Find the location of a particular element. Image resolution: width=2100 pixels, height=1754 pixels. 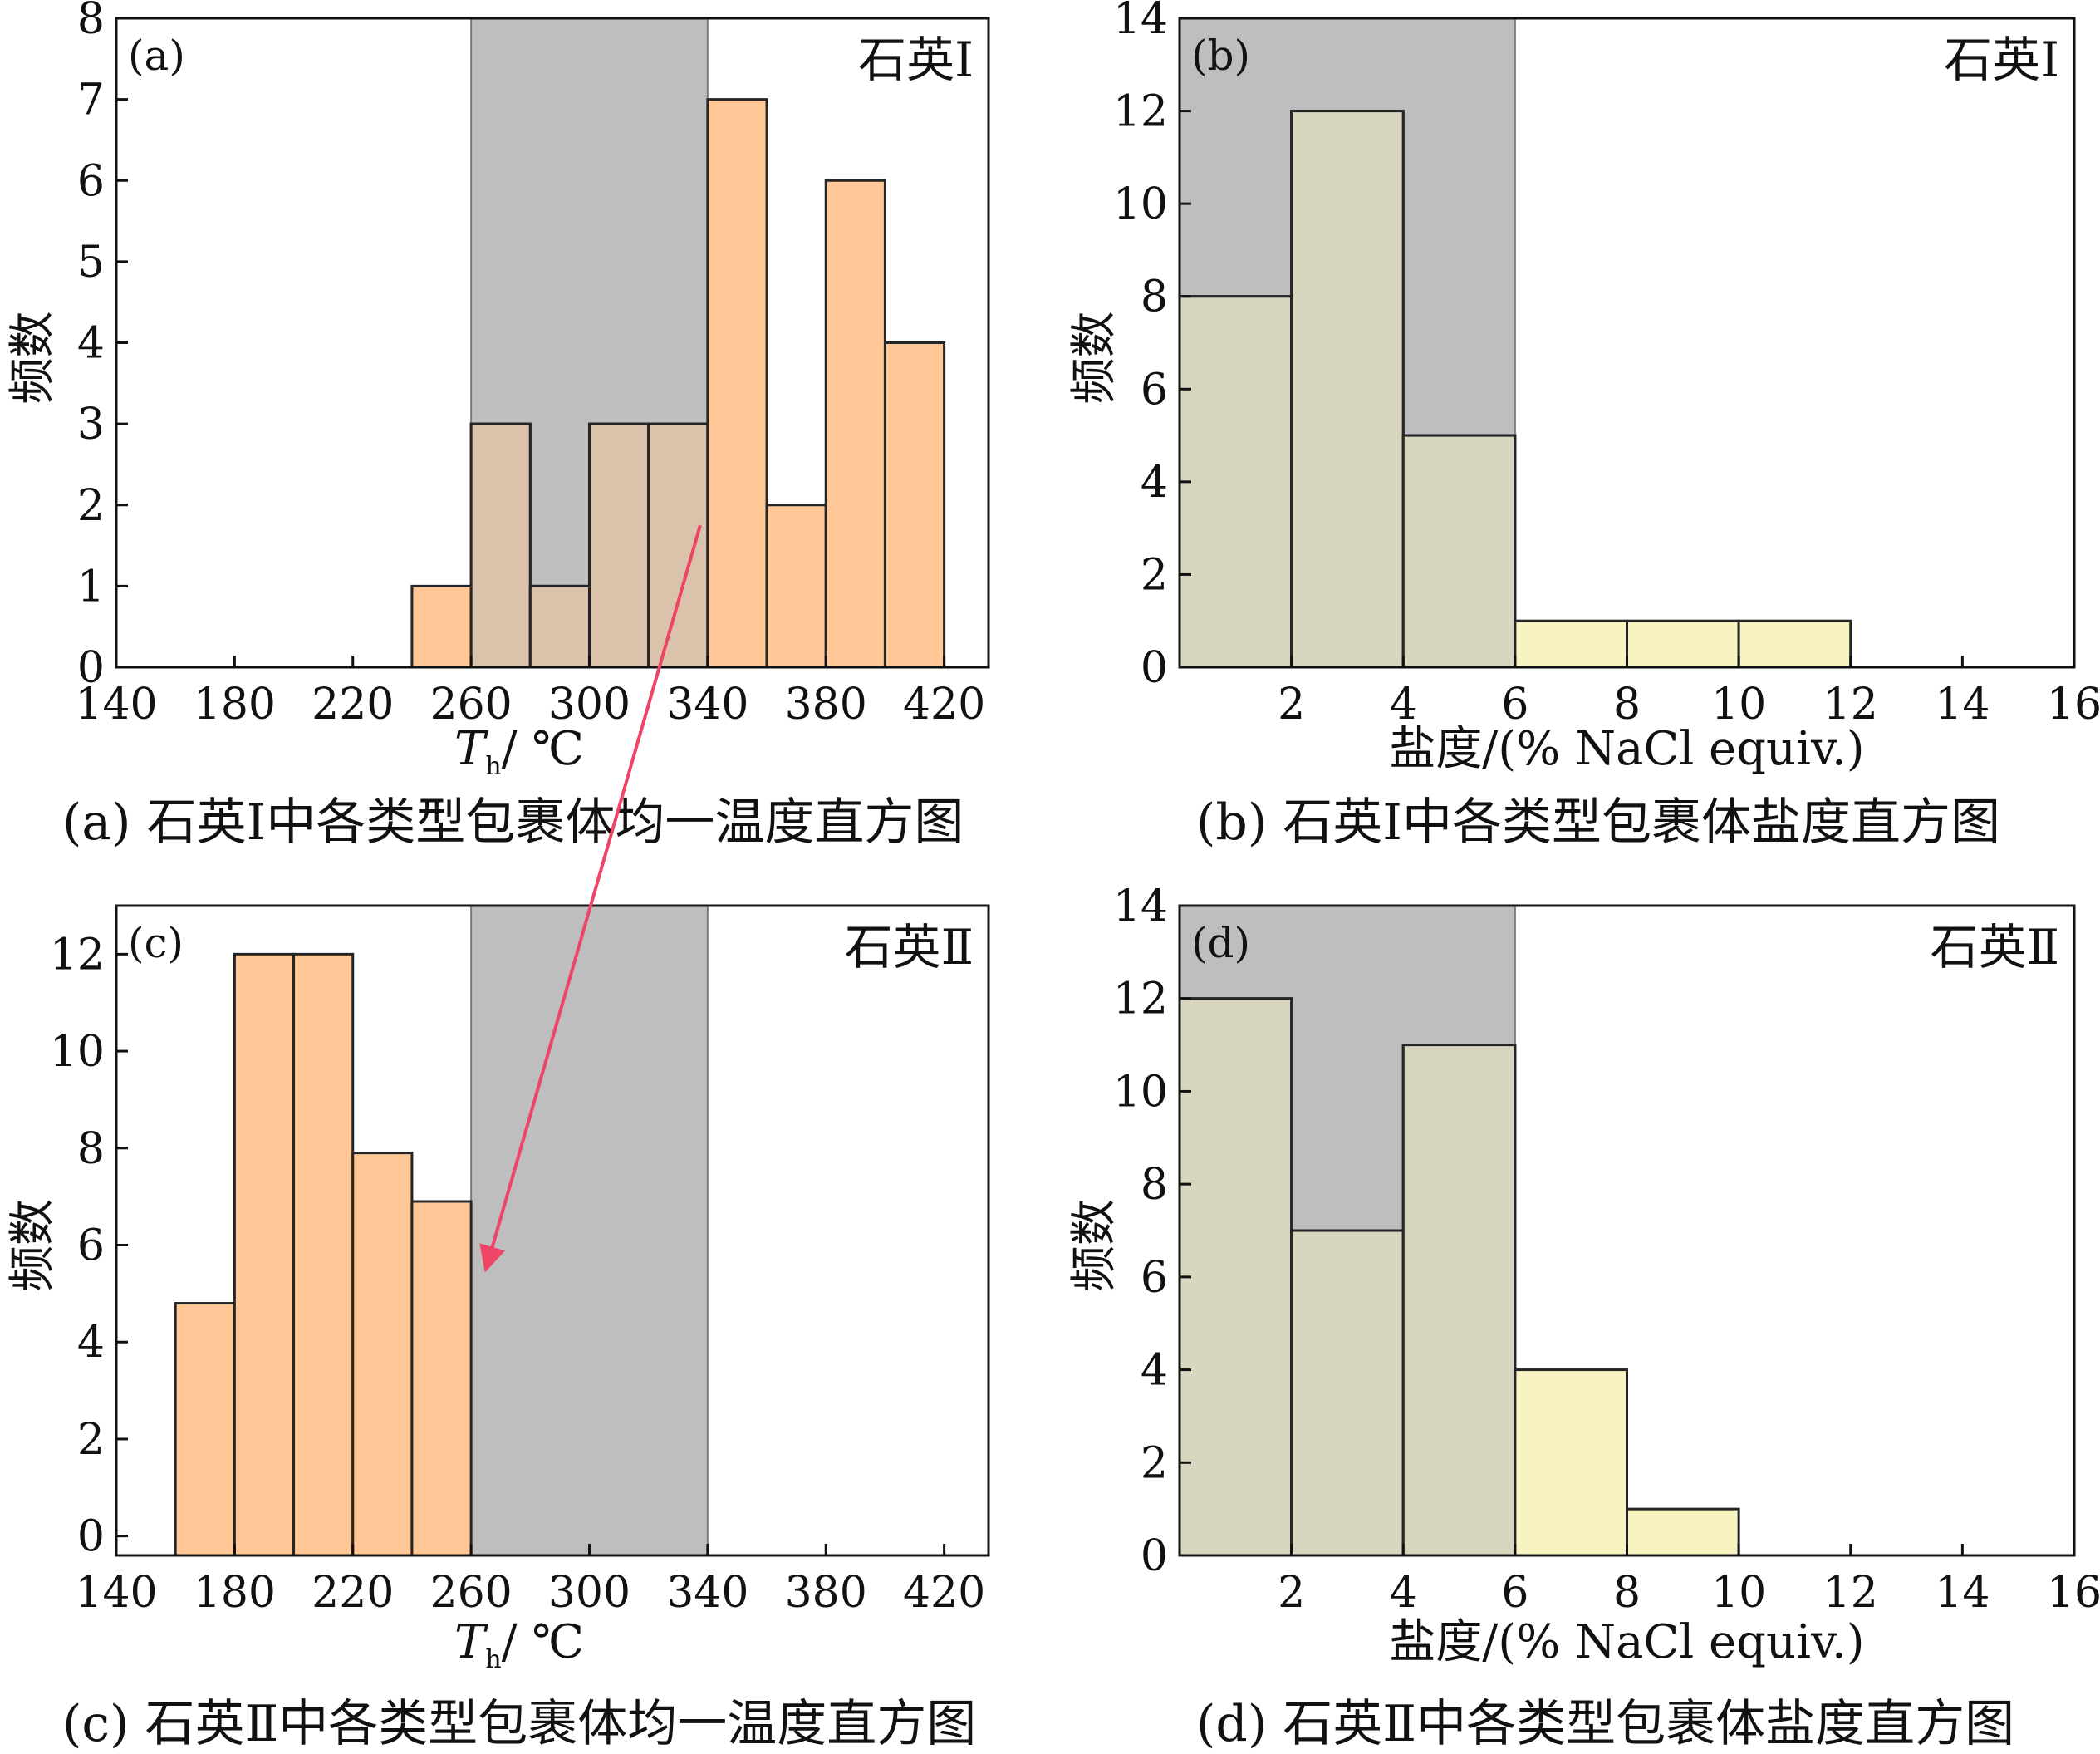

x-tick-label: 12 is located at coordinates (1851, 705).